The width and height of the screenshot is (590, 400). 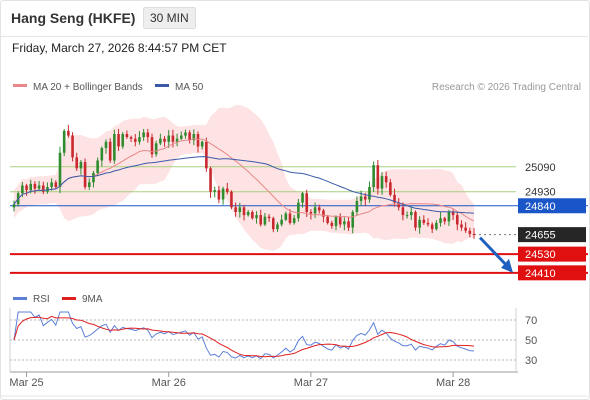 What do you see at coordinates (88, 87) in the screenshot?
I see `ma20-legend-label: MA 20 + Bollinger Bands` at bounding box center [88, 87].